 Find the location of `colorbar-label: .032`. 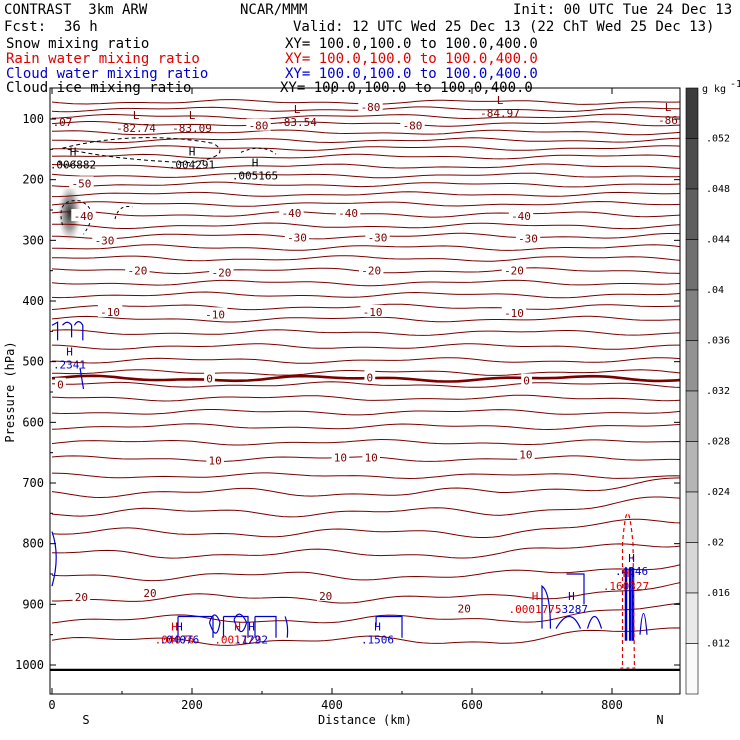

colorbar-label: .032 is located at coordinates (718, 391).